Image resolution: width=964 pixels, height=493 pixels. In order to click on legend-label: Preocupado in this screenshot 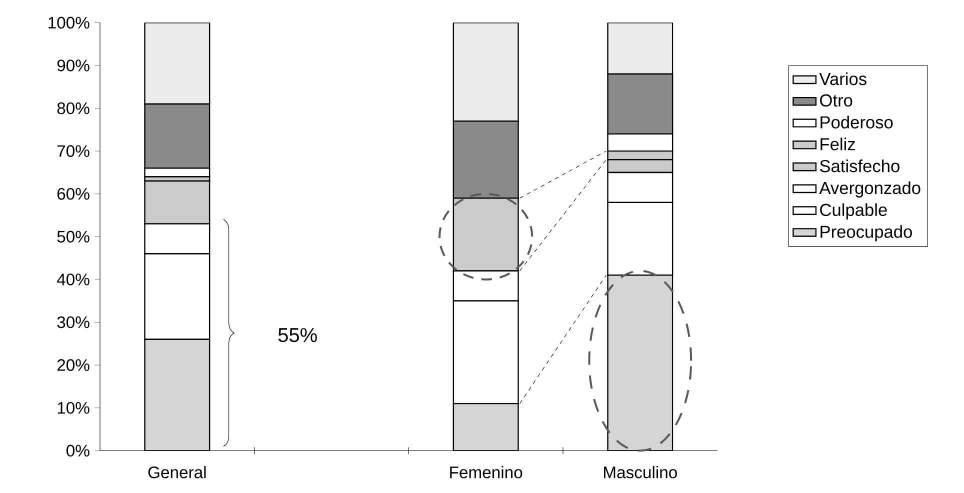, I will do `click(866, 233)`.